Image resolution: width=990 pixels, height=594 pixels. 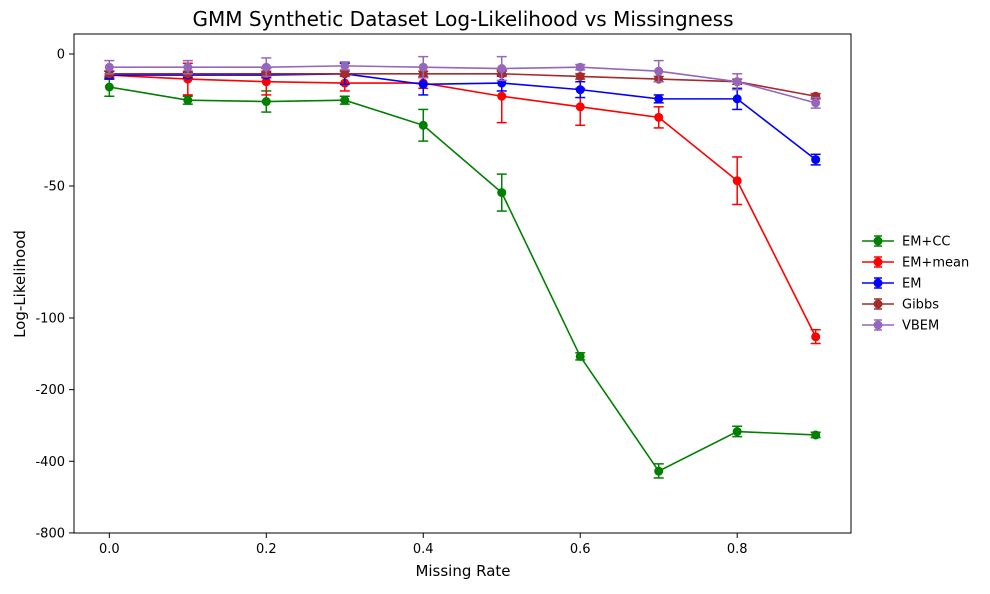 I want to click on legend-label: EM, so click(x=911, y=284).